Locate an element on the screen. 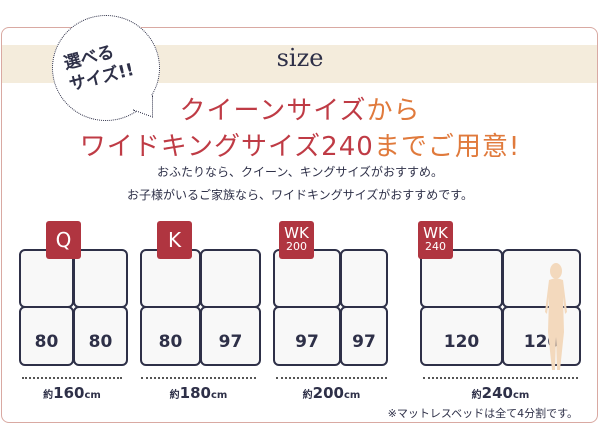 The width and height of the screenshot is (600, 440). size-badge: Q is located at coordinates (63, 240).